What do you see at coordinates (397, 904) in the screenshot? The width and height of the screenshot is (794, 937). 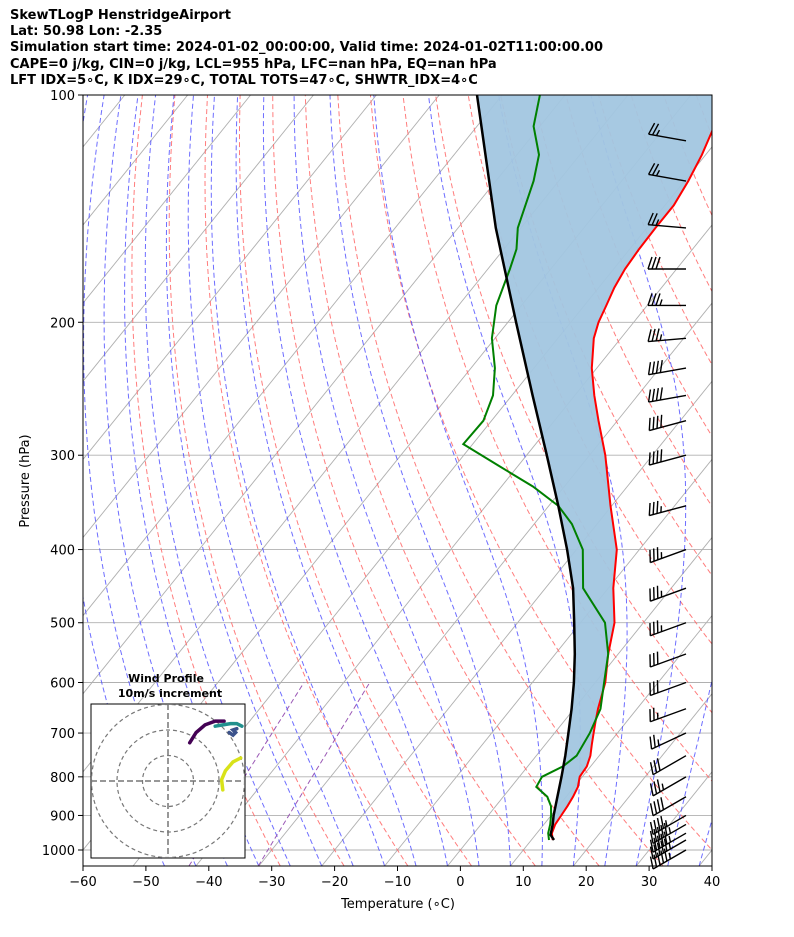 I see `x-axis-label: Temperature (∘C)` at bounding box center [397, 904].